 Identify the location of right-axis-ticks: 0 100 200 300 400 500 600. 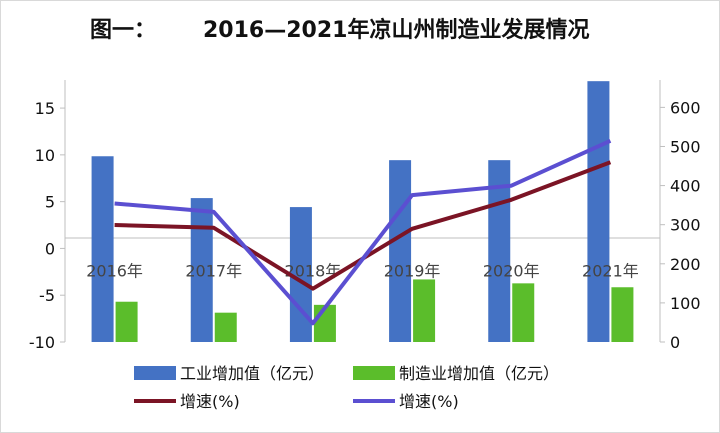
(680, 225).